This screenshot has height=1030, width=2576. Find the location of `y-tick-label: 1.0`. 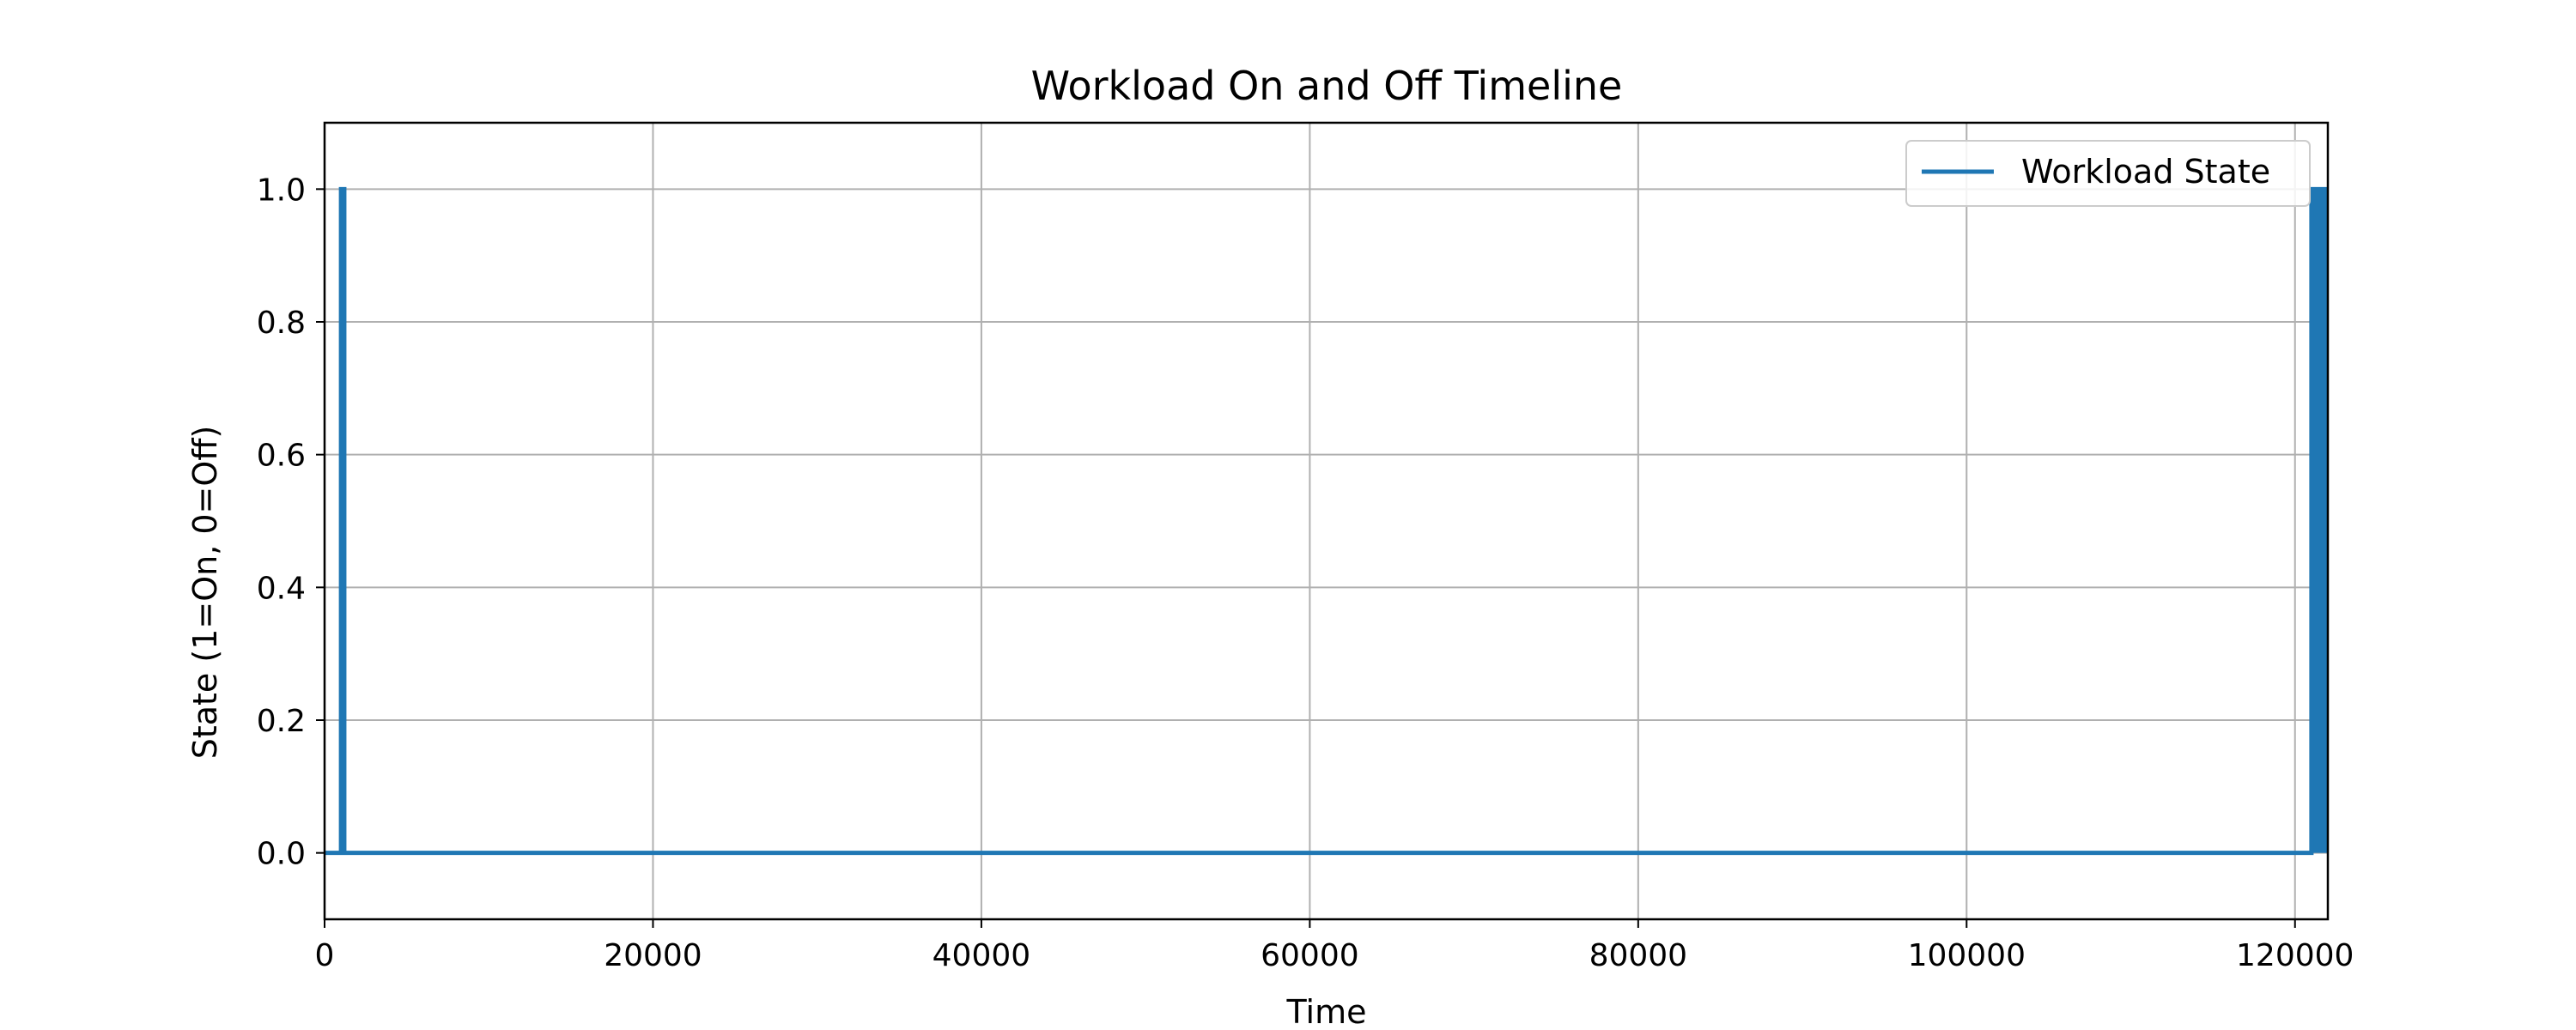

y-tick-label: 1.0 is located at coordinates (281, 190).